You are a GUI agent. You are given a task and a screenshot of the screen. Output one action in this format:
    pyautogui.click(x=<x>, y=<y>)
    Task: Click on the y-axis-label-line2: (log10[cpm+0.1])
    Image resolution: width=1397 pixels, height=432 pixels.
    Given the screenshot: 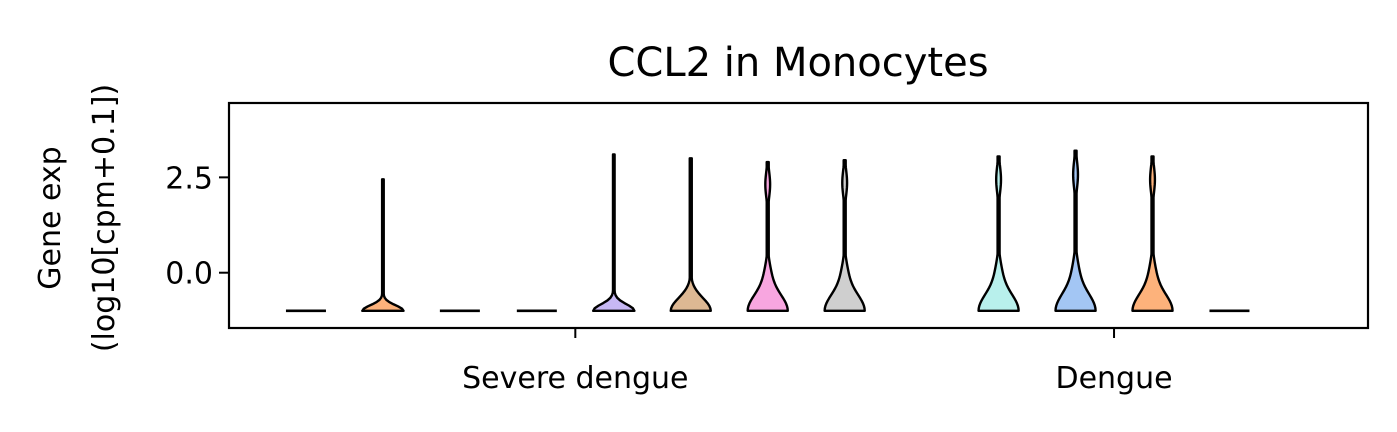 What is the action you would take?
    pyautogui.click(x=104, y=218)
    